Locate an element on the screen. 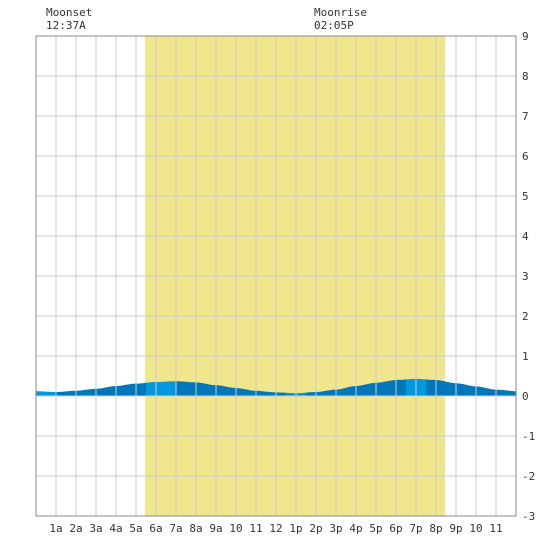 The image size is (550, 550). x-tick-label: 1a is located at coordinates (55, 528).